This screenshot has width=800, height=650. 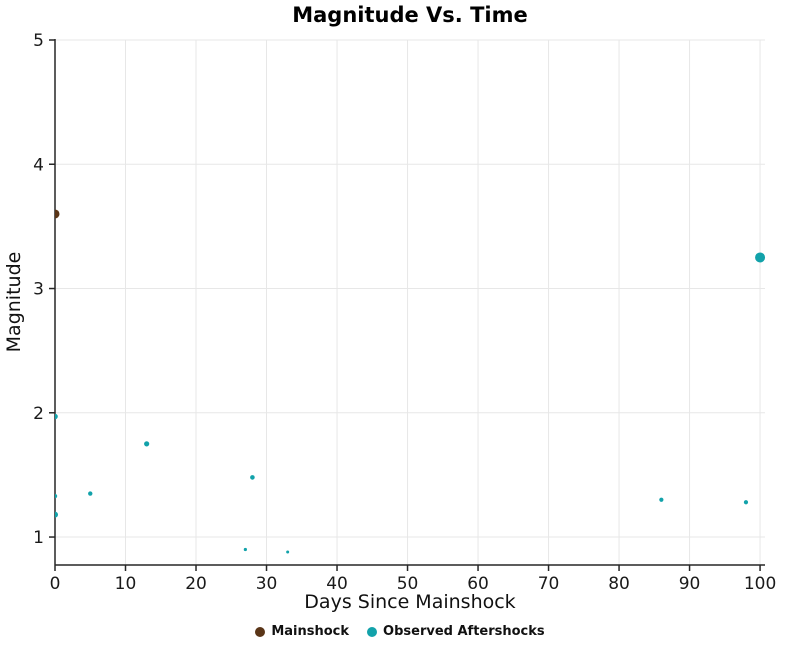 I want to click on chart-title: Magnitude Vs. Time, so click(x=410, y=15).